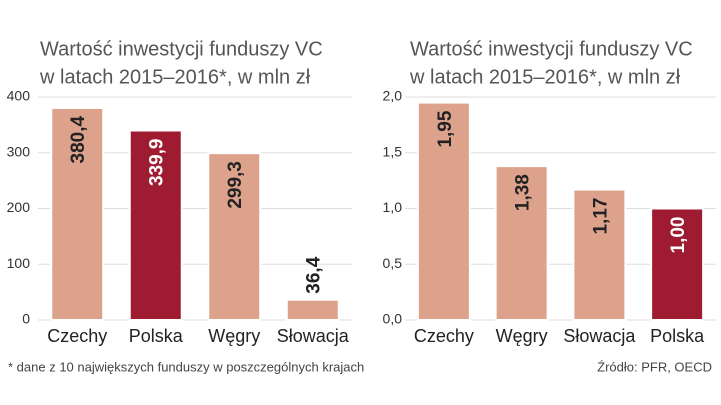  I want to click on y-tick-label: 200, so click(19, 207).